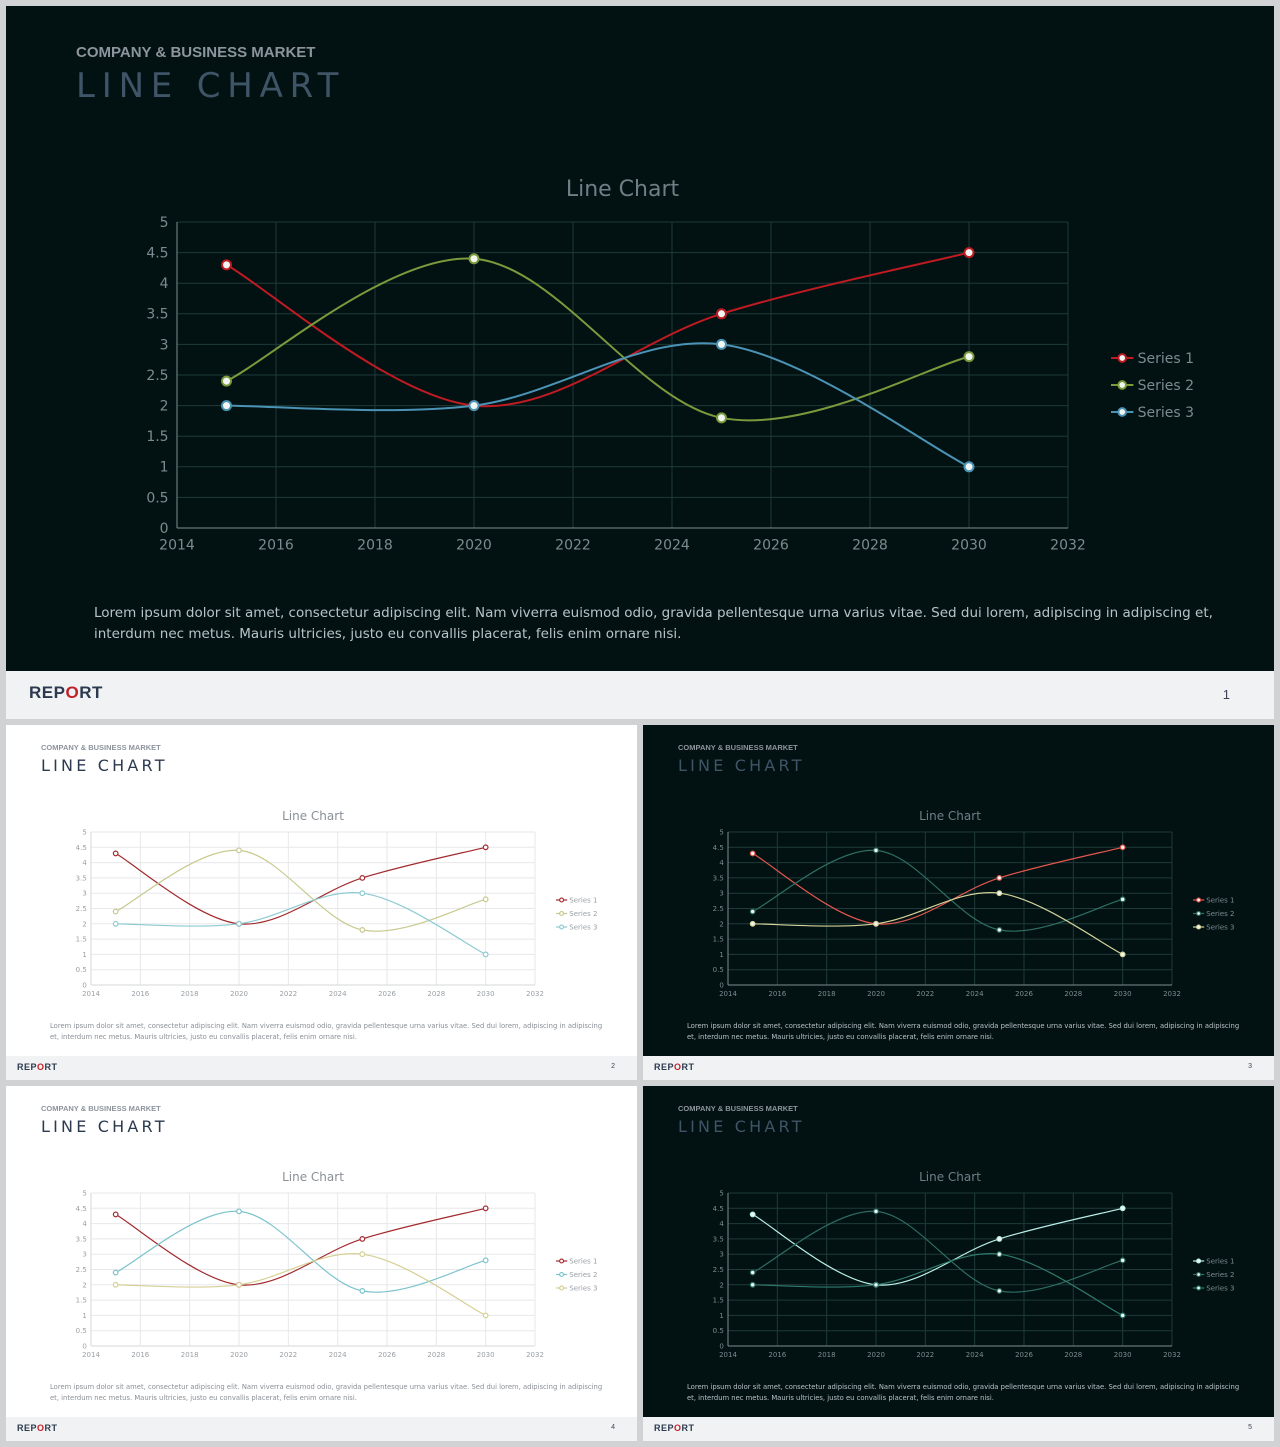 The height and width of the screenshot is (1447, 1280). What do you see at coordinates (1172, 994) in the screenshot?
I see `x-tick-label: 2032` at bounding box center [1172, 994].